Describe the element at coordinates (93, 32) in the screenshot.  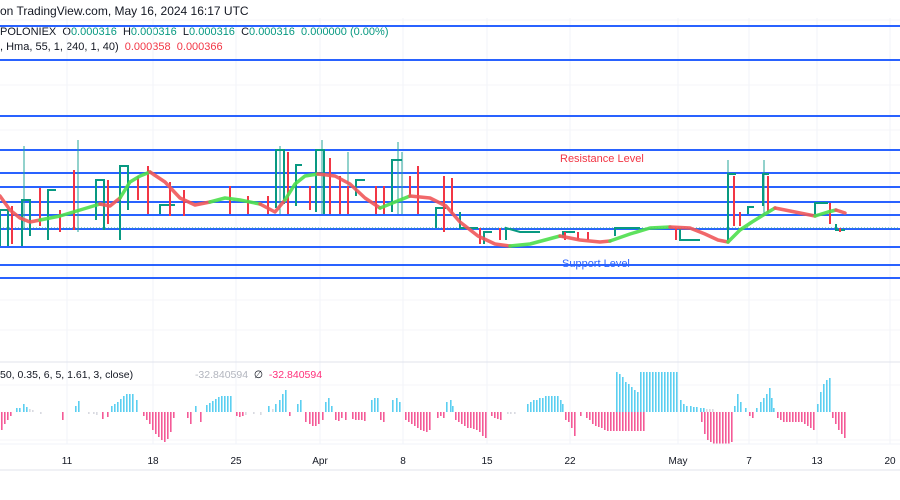
I see `open-value: 0.000316` at that location.